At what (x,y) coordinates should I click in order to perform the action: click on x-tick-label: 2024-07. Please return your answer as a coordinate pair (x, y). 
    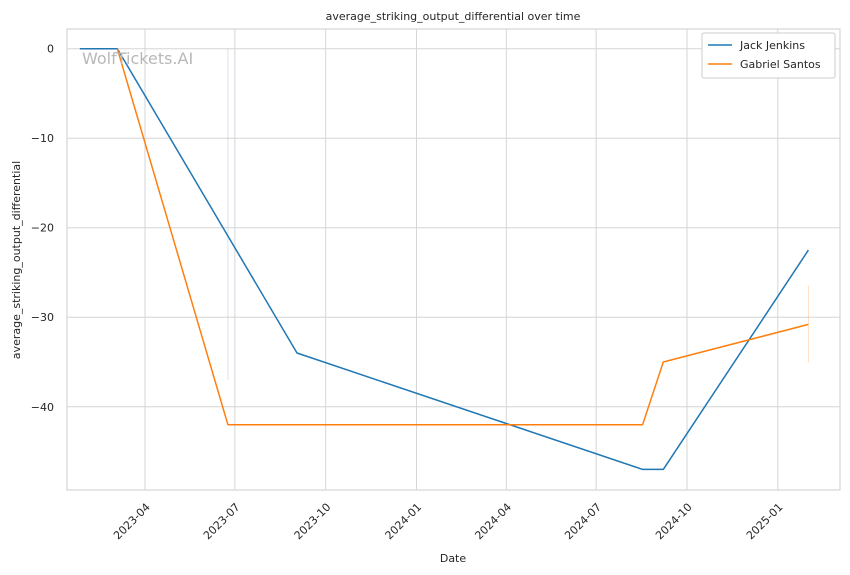
    Looking at the image, I should click on (583, 522).